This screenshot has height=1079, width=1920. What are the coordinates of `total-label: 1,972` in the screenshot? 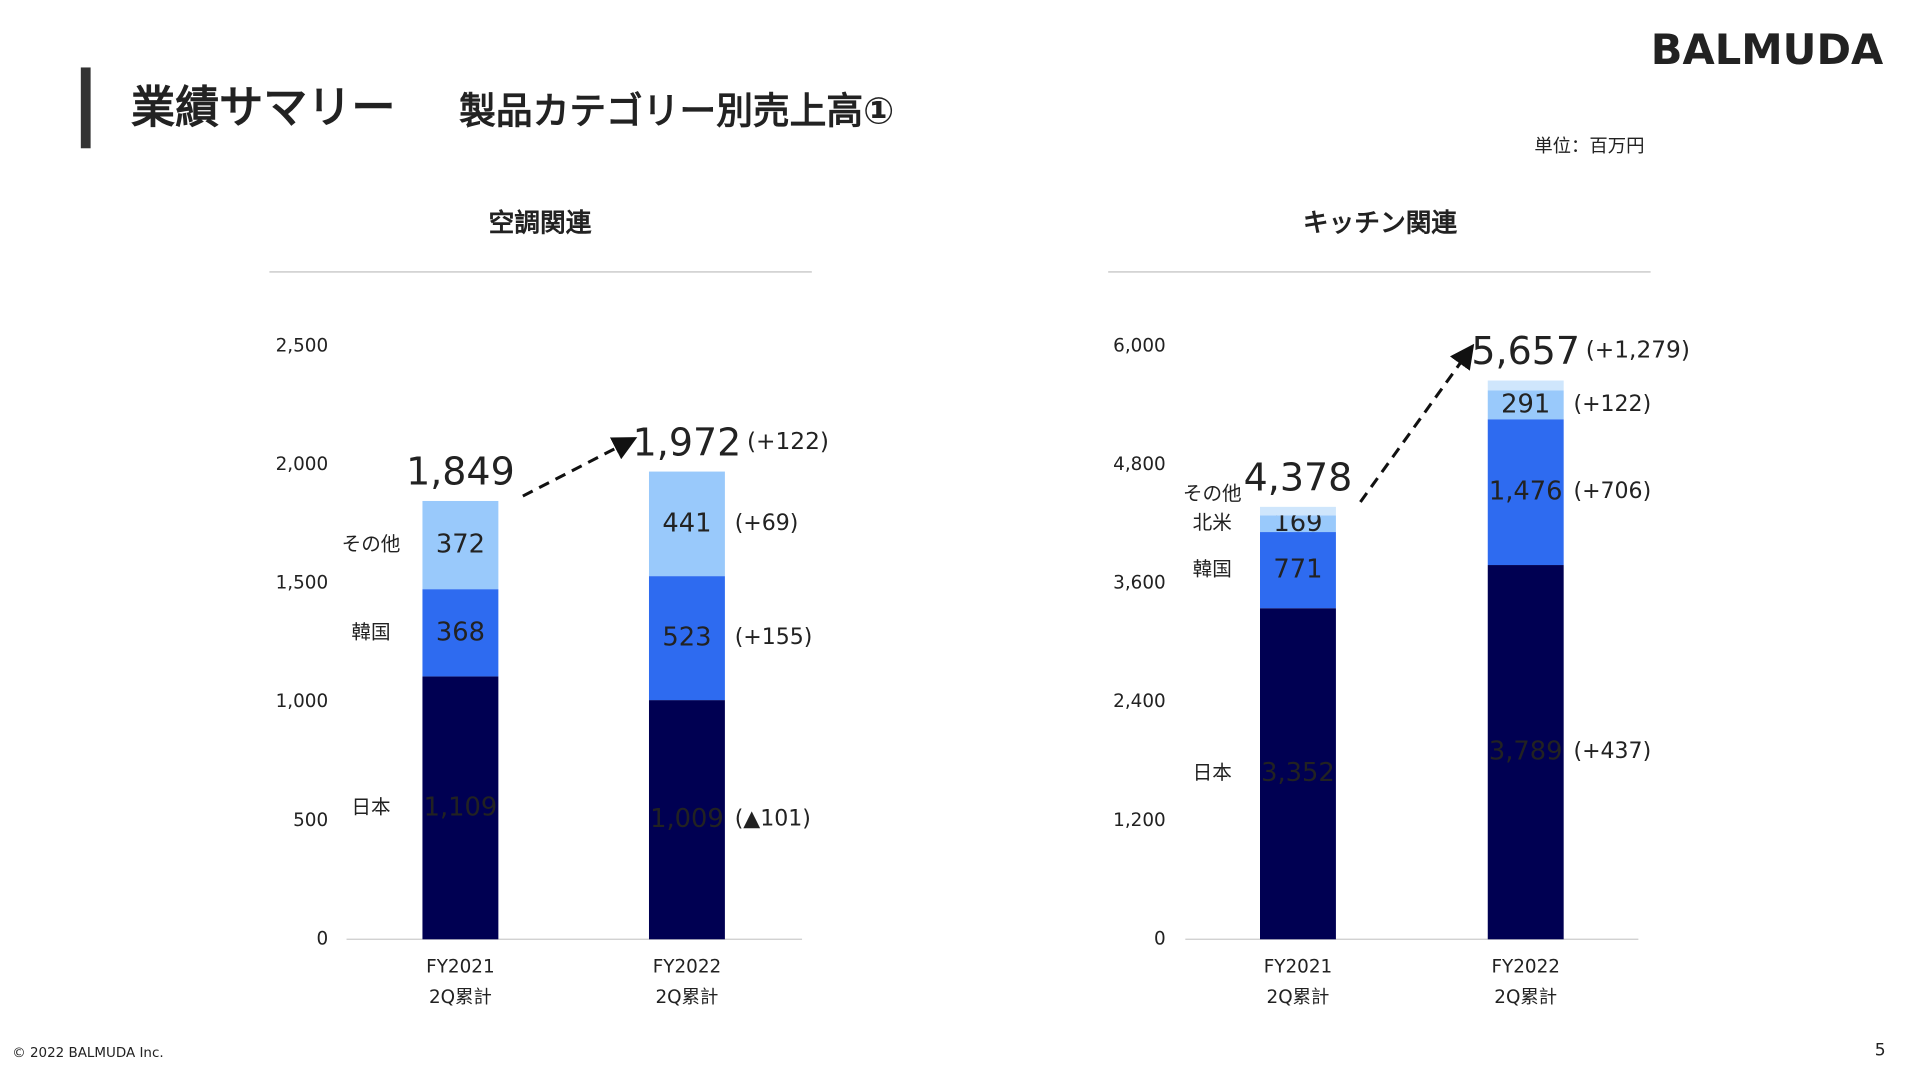 It's located at (687, 442).